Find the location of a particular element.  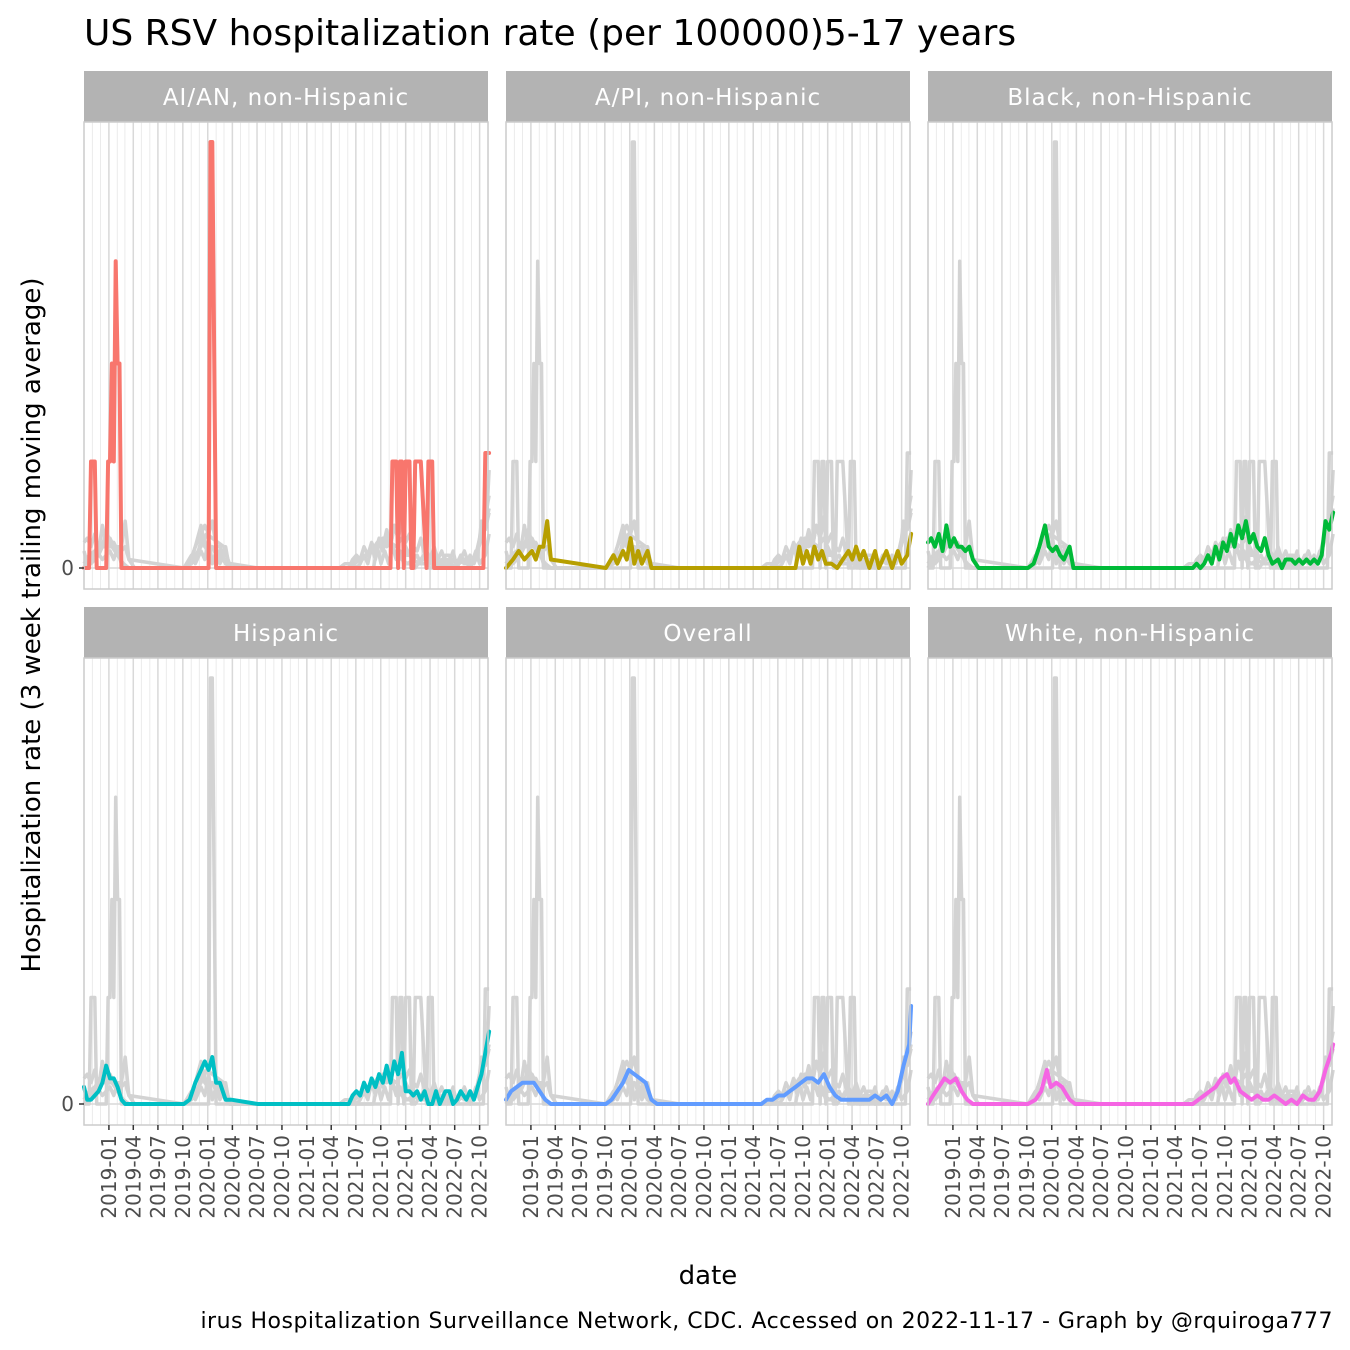

facet-strip-label: Black, non-Hispanic is located at coordinates (1129, 98).